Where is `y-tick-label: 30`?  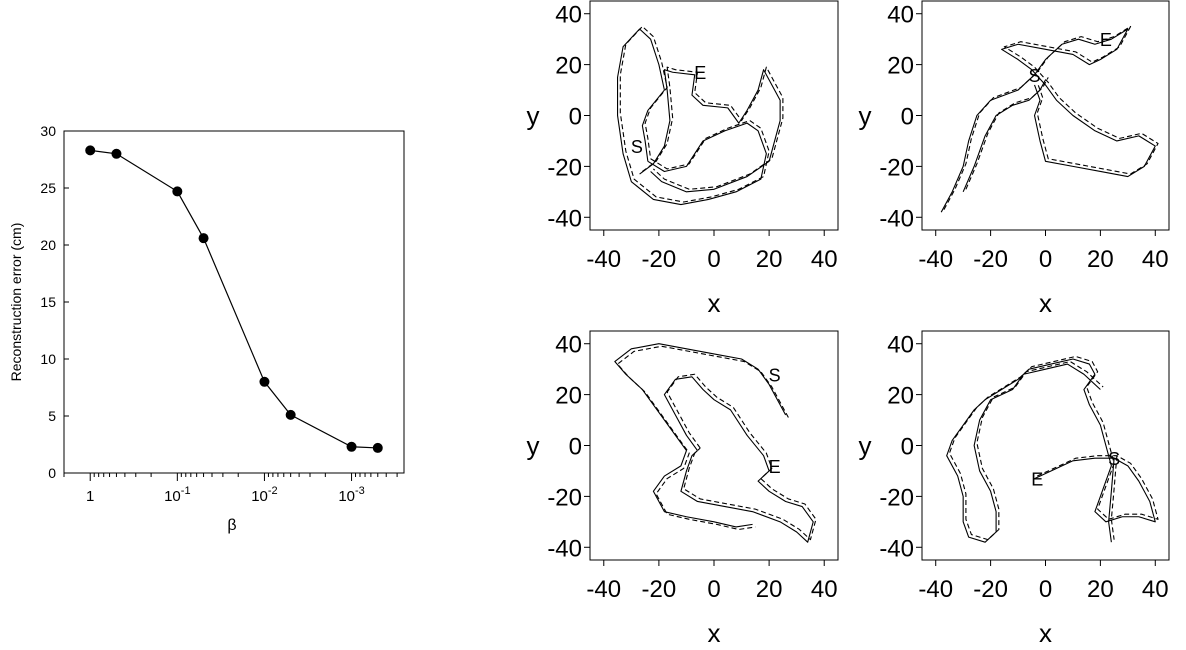
y-tick-label: 30 is located at coordinates (48, 131).